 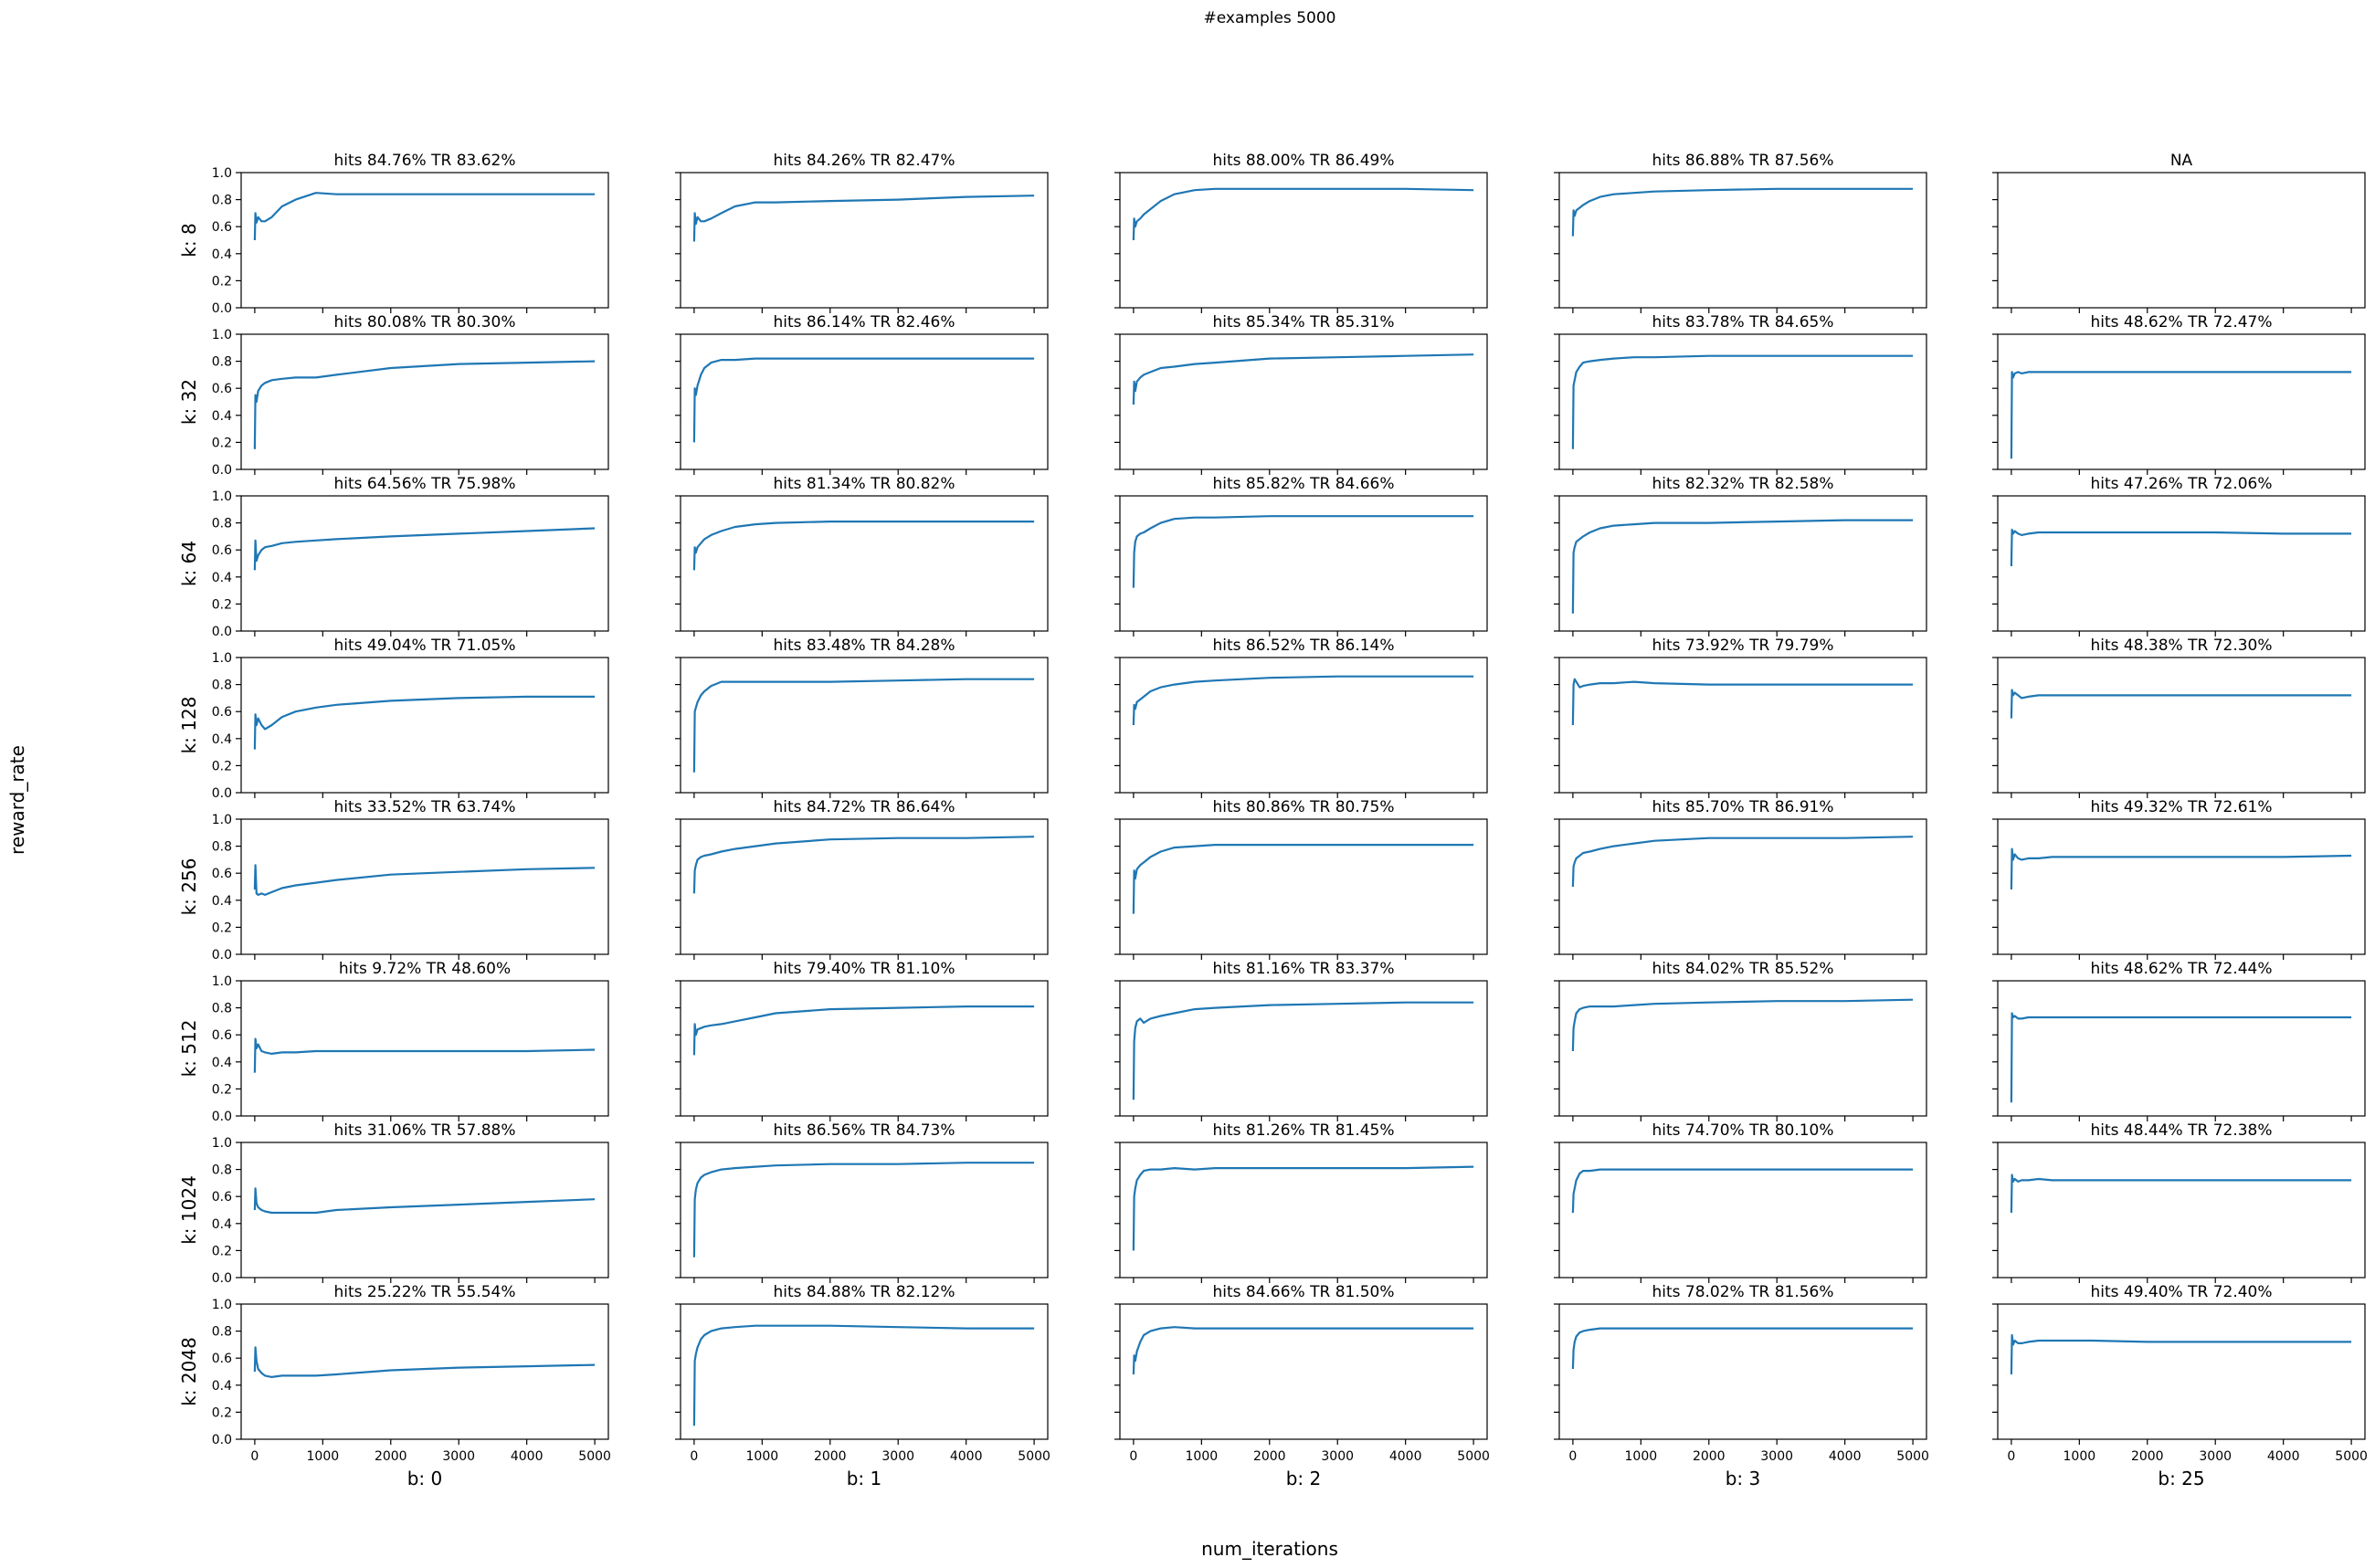 I want to click on column-label: b: 2, so click(x=1304, y=1478).